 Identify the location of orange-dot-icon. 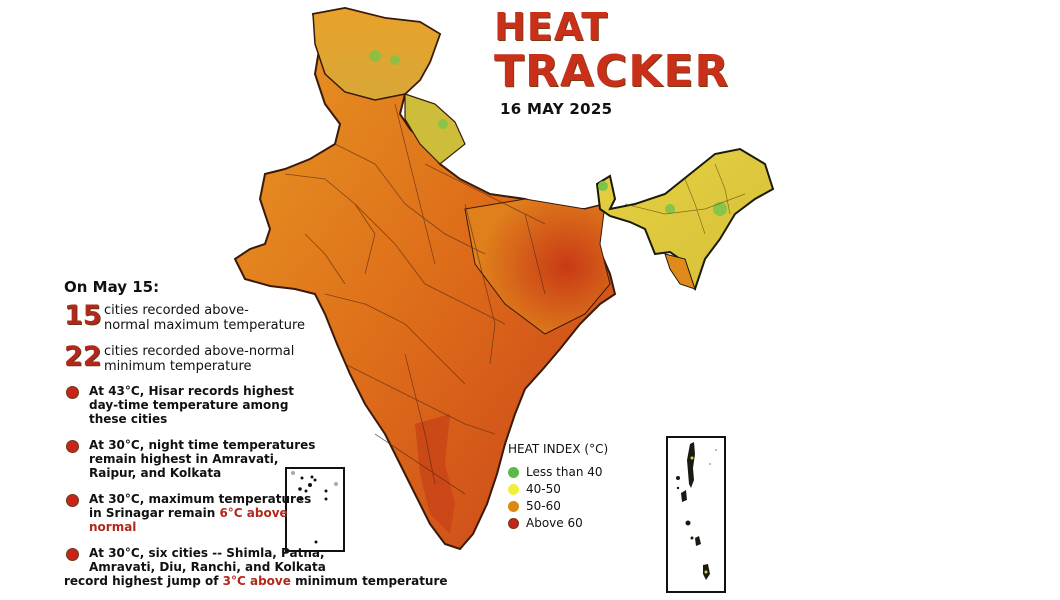
(513, 506).